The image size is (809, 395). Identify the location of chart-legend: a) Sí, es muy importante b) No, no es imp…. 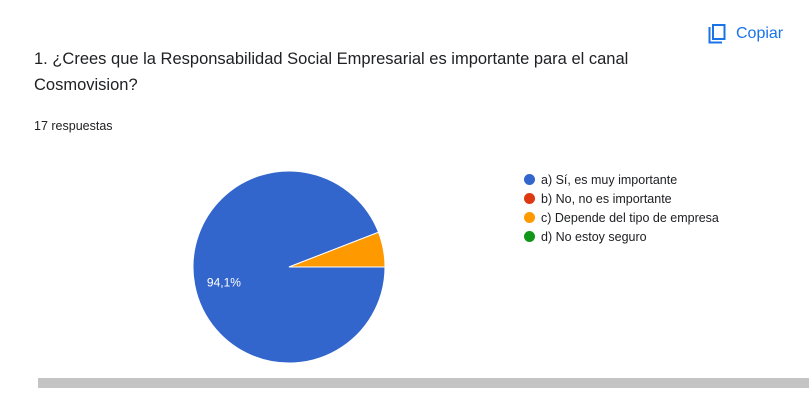
(621, 208).